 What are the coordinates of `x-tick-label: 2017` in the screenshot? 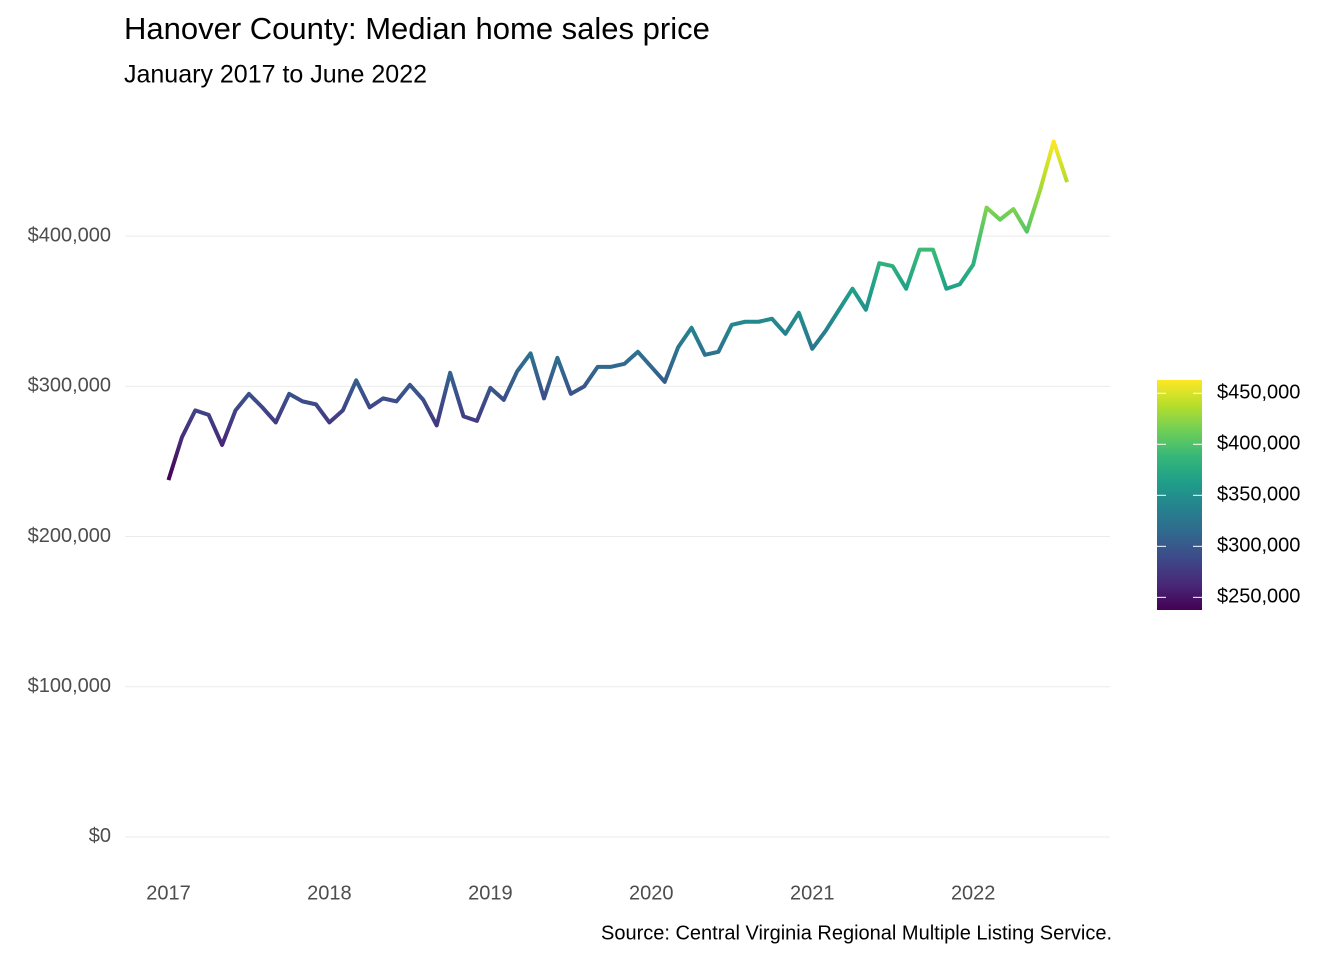 It's located at (168, 893).